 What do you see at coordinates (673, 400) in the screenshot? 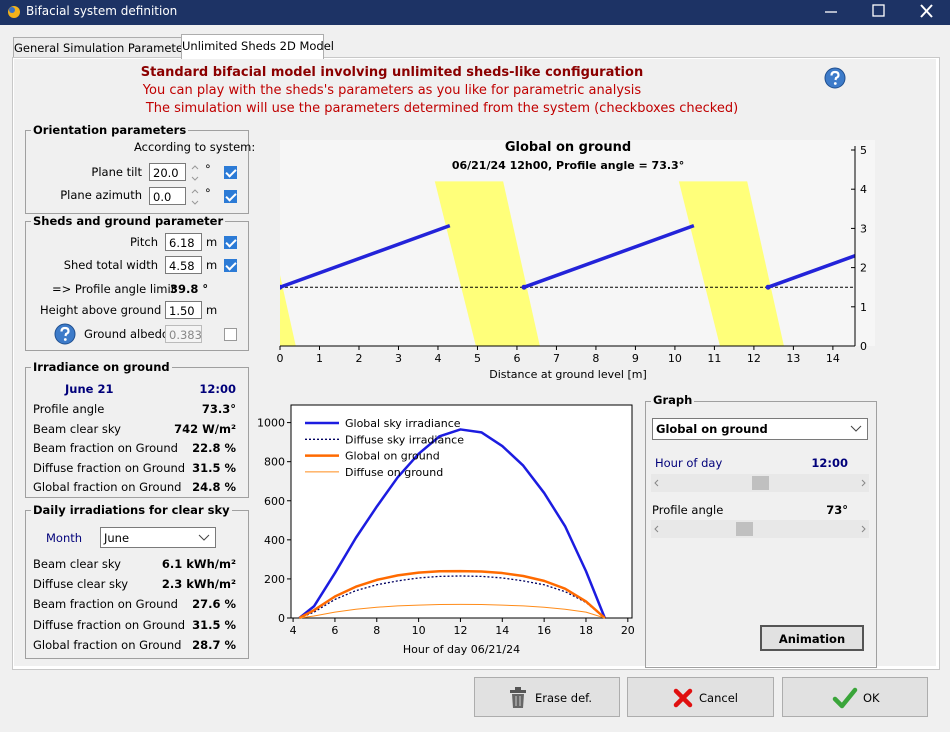
I see `group-title: Graph` at bounding box center [673, 400].